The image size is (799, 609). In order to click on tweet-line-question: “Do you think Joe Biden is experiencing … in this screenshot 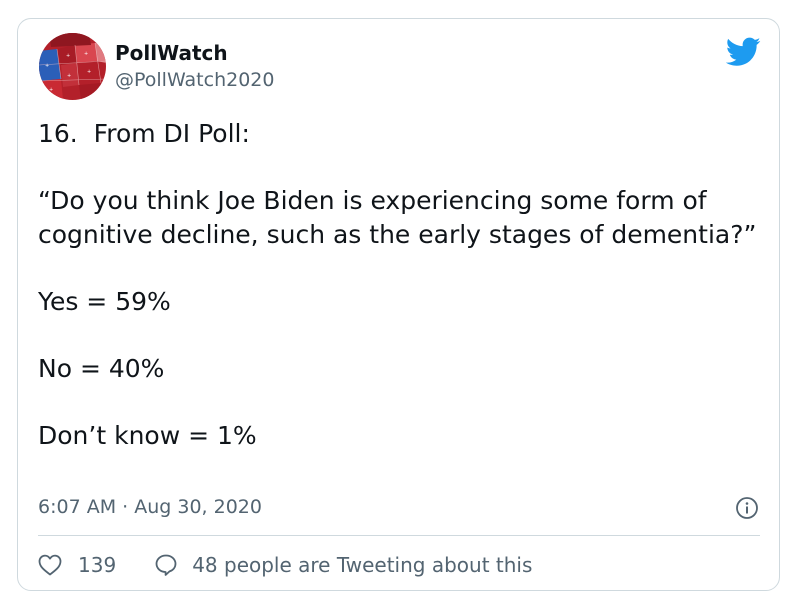, I will do `click(397, 217)`.